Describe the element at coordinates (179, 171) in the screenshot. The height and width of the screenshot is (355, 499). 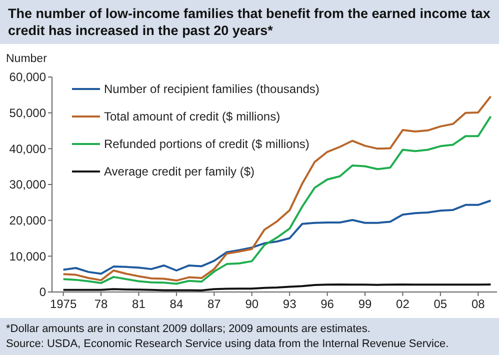
I see `legend-label: Average credit per family ($)` at that location.